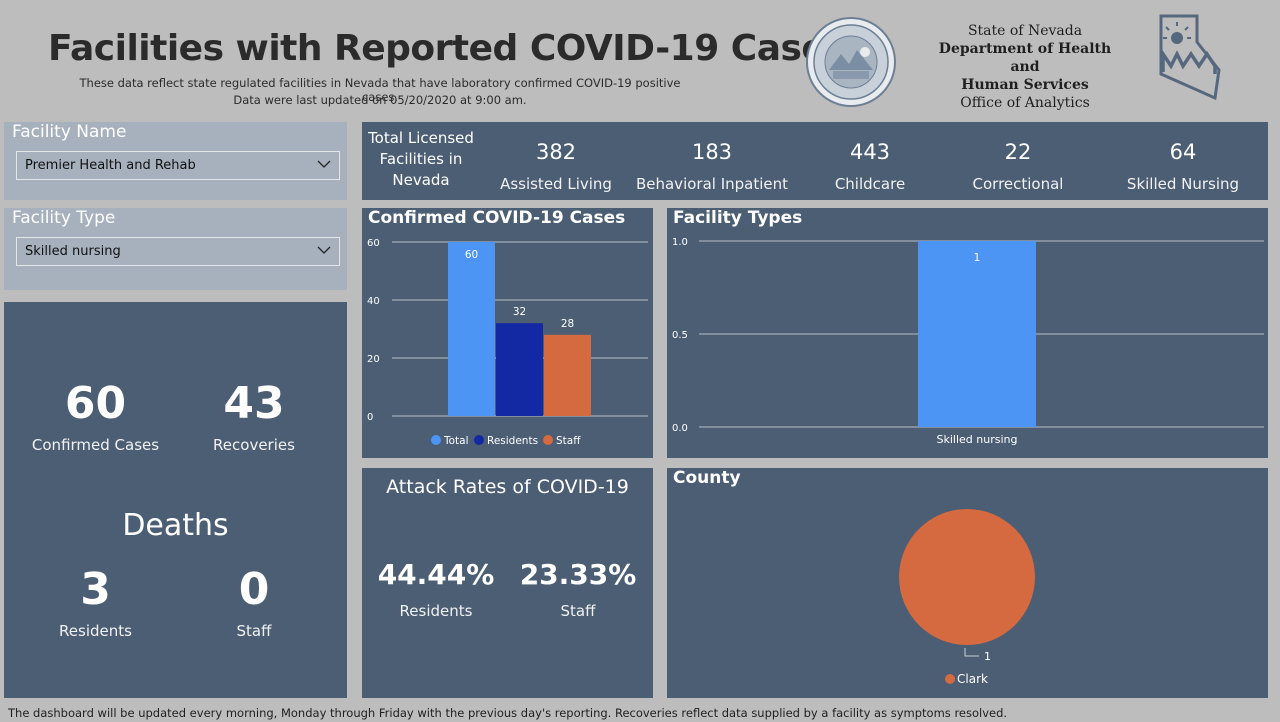  What do you see at coordinates (972, 679) in the screenshot?
I see `legend-label: Clark` at bounding box center [972, 679].